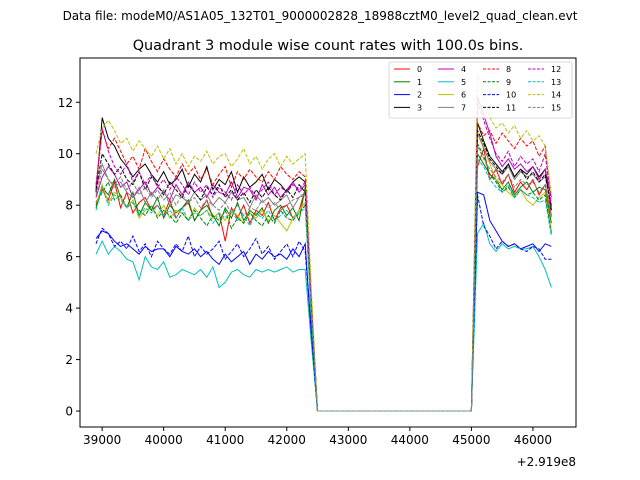  What do you see at coordinates (463, 107) in the screenshot?
I see `legend-label-7: 7` at bounding box center [463, 107].